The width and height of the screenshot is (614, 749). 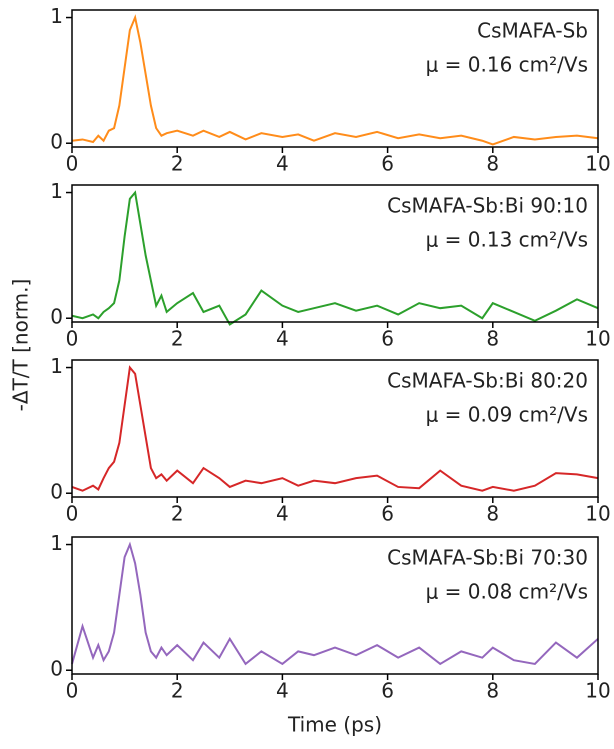 What do you see at coordinates (487, 558) in the screenshot?
I see `annotation: CsMAFA-Sb:Bi 70:30` at bounding box center [487, 558].